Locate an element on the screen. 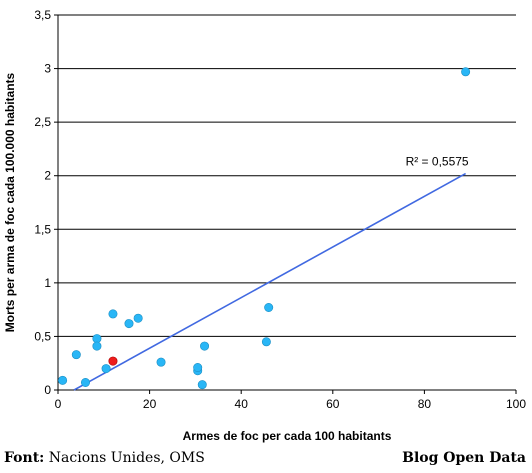  y-tick-label: 2,5 is located at coordinates (42, 122).